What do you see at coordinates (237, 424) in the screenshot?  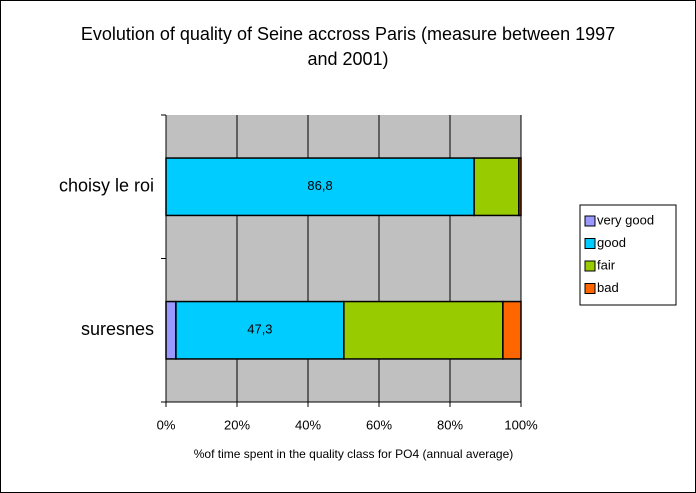 I see `x-tick-label: 20%` at bounding box center [237, 424].